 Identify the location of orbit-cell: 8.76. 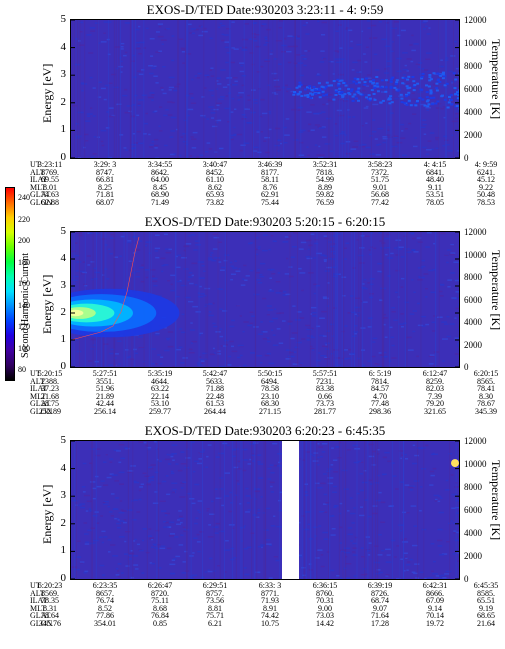
(270, 187).